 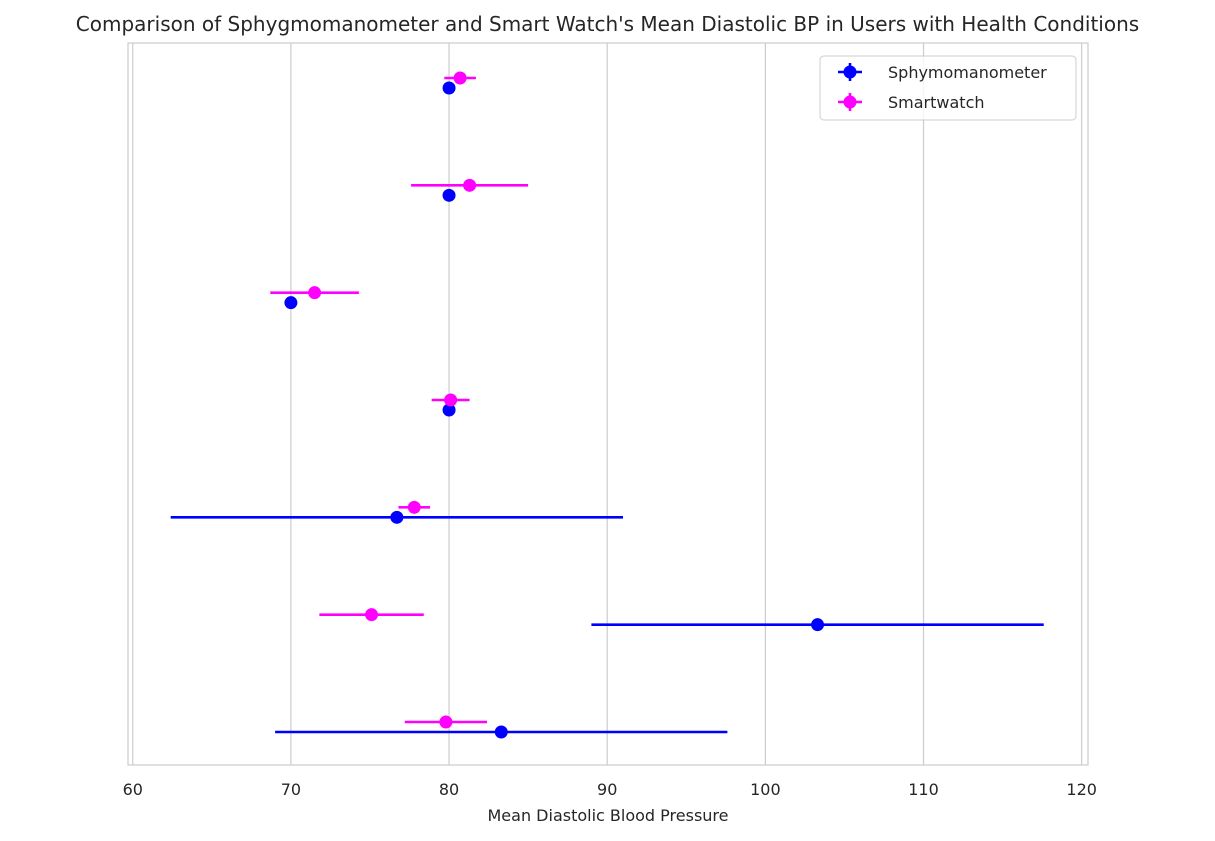 I want to click on x-tick-labels: 60 70 80 90 100 110 120, so click(x=610, y=789).